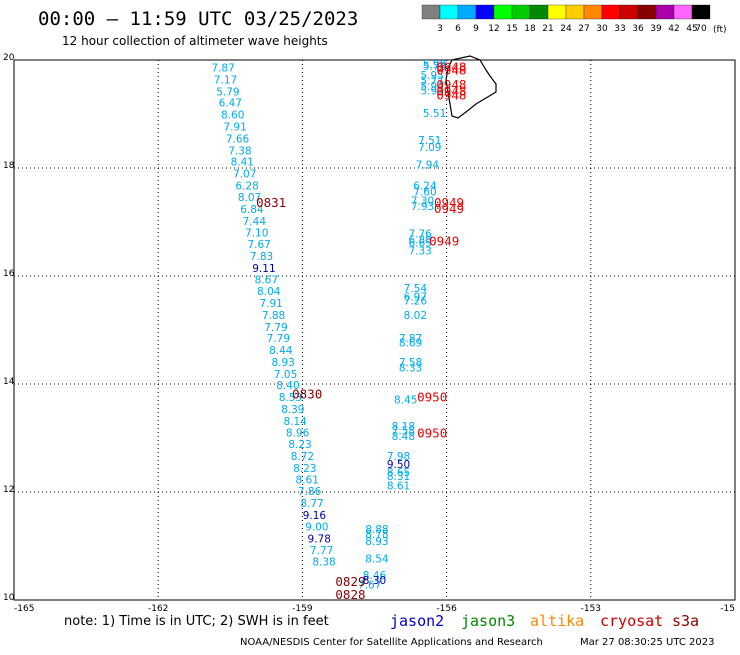 The height and width of the screenshot is (655, 740). Describe the element at coordinates (9, 166) in the screenshot. I see `y-tick-label: 18` at that location.